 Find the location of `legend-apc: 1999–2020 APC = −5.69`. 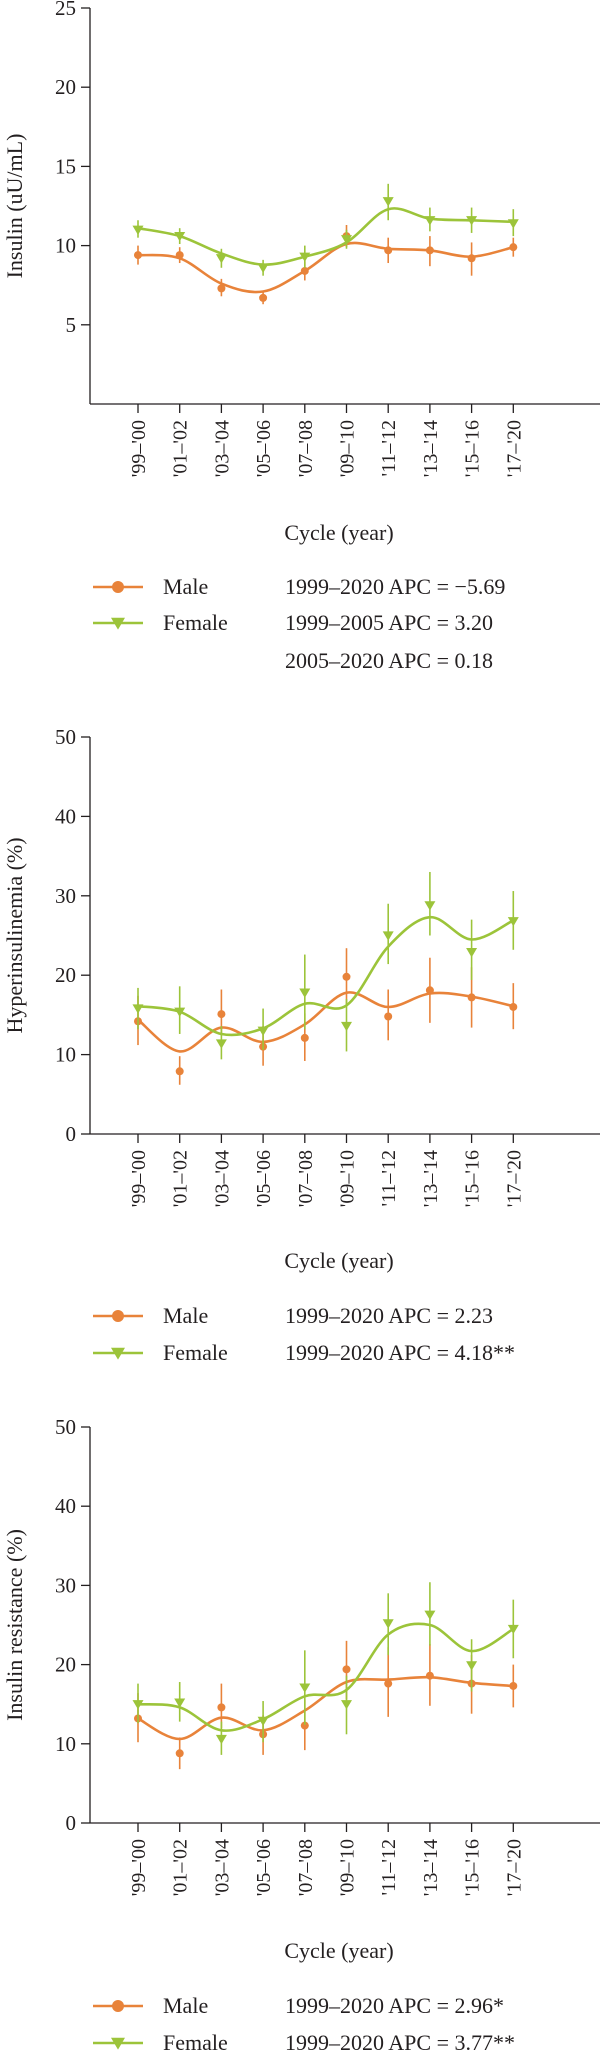

legend-apc: 1999–2020 APC = −5.69 is located at coordinates (395, 586).